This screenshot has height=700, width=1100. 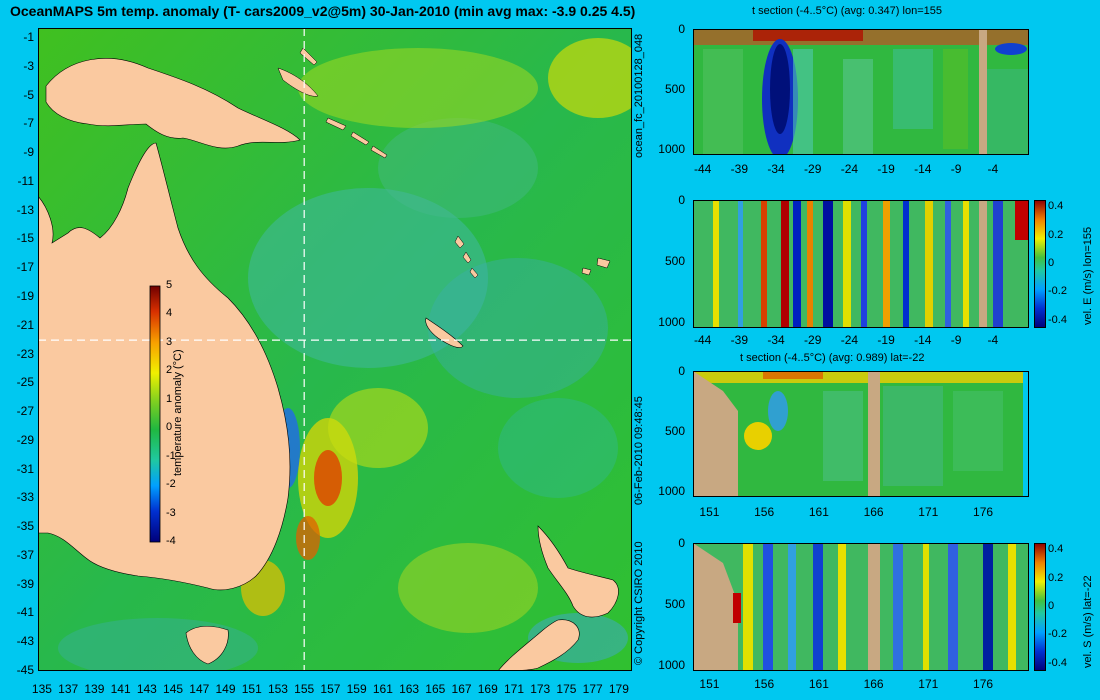 What do you see at coordinates (120, 689) in the screenshot?
I see `lon-tick-label: 141` at bounding box center [120, 689].